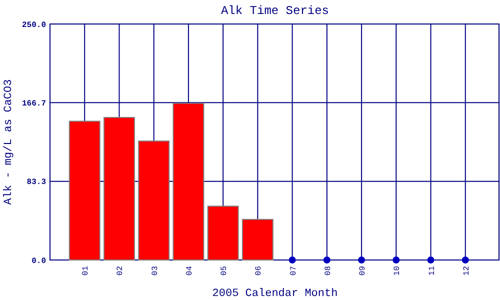  Describe the element at coordinates (432, 271) in the screenshot. I see `x-tick-label: 11` at that location.